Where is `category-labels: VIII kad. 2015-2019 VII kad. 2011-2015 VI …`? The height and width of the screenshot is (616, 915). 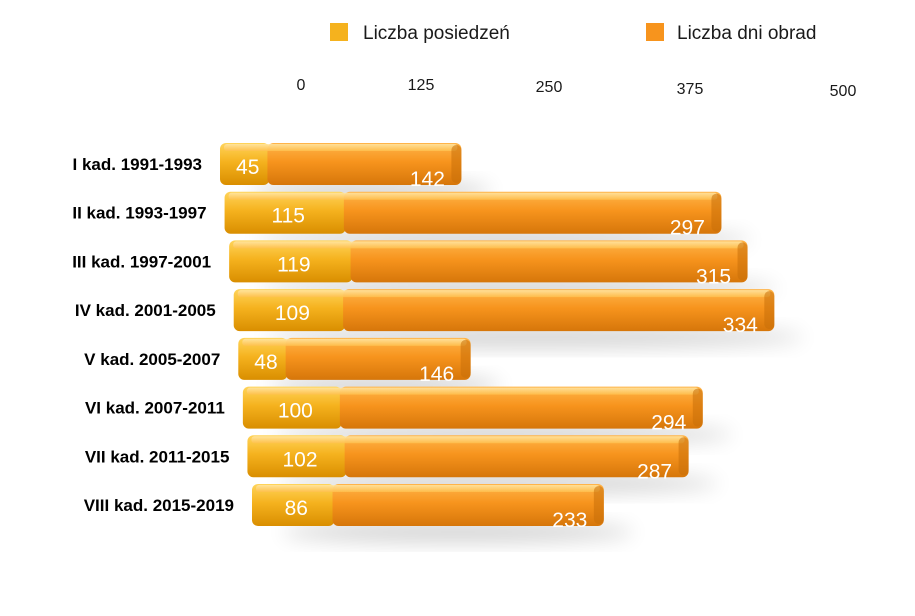 category-labels: VIII kad. 2015-2019 VII kad. 2011-2015 VI … is located at coordinates (153, 335).